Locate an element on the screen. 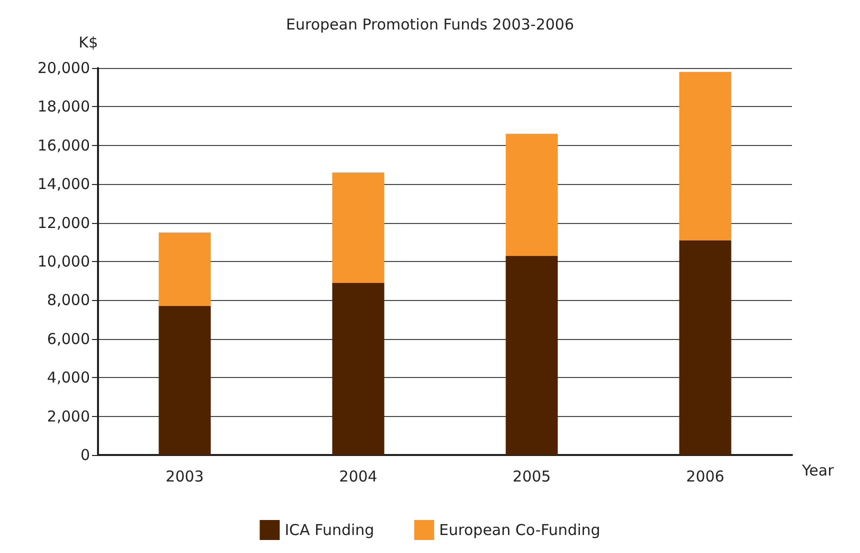 This screenshot has width=860, height=553. x-tick-label: 2003 is located at coordinates (185, 477).